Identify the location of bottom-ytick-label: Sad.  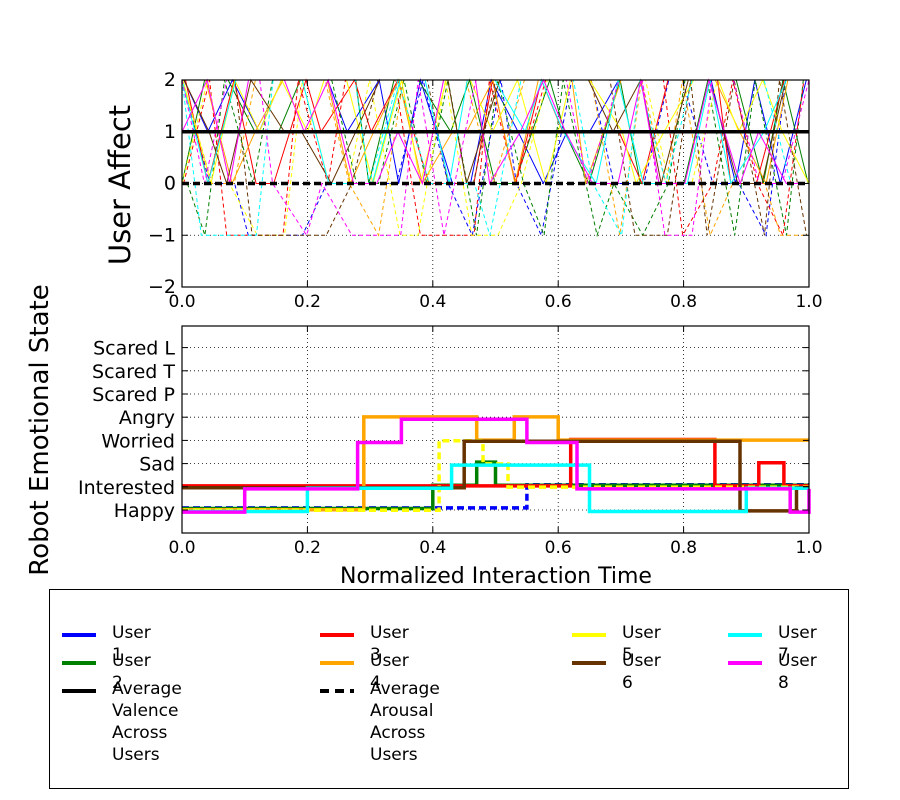
(157, 465).